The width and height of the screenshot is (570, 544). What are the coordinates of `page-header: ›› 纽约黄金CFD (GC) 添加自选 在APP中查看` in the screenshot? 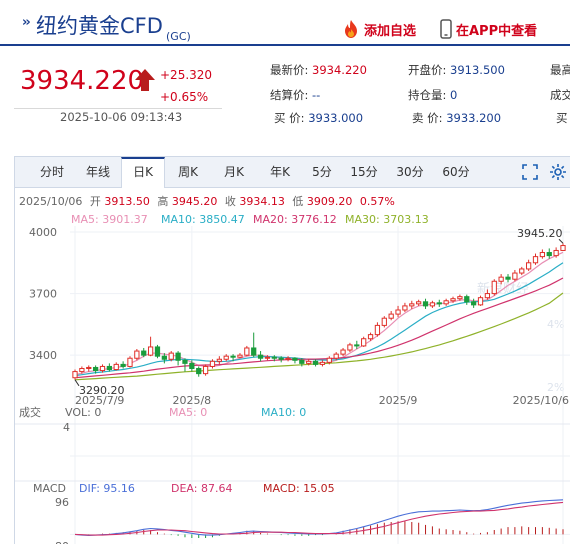 It's located at (285, 23).